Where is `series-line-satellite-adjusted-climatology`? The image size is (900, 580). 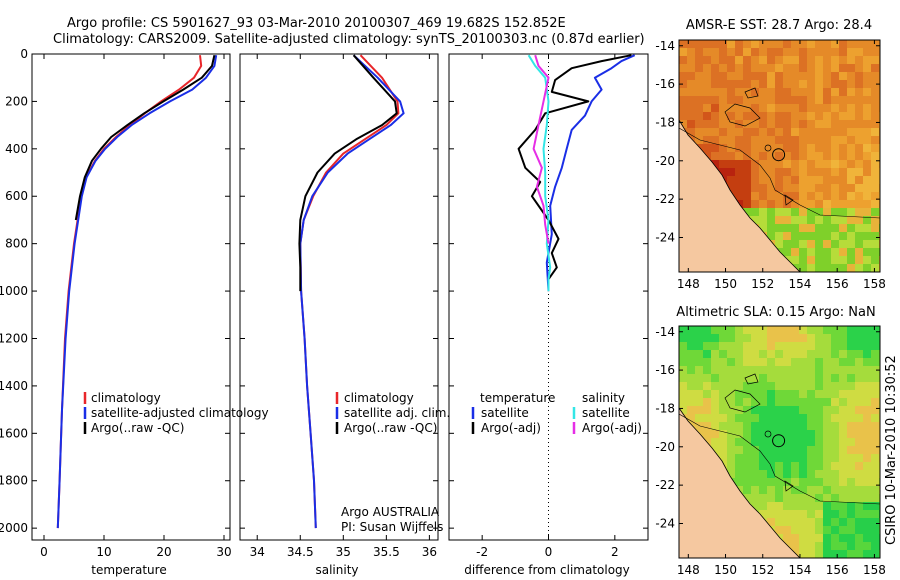
series-line-satellite-adjusted-climatology is located at coordinates (137, 292).